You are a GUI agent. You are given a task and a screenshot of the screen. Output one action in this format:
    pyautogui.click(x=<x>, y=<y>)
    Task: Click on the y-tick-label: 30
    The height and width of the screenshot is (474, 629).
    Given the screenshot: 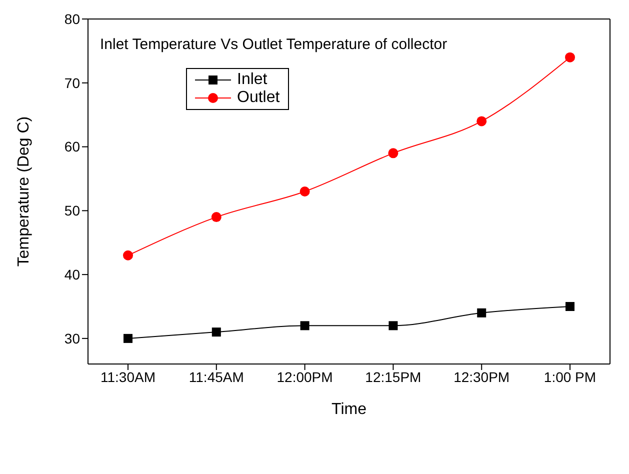 What is the action you would take?
    pyautogui.click(x=72, y=338)
    